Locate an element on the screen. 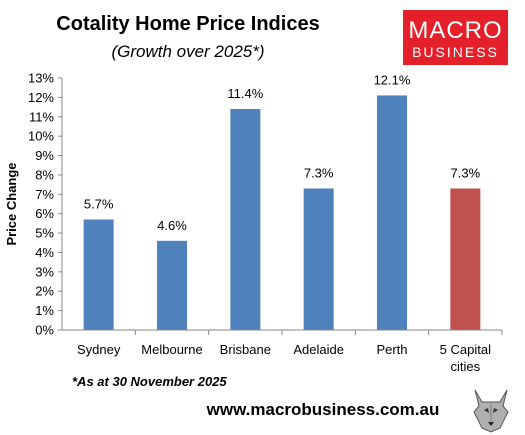 The height and width of the screenshot is (435, 525). category-label: Brisbane is located at coordinates (245, 349).